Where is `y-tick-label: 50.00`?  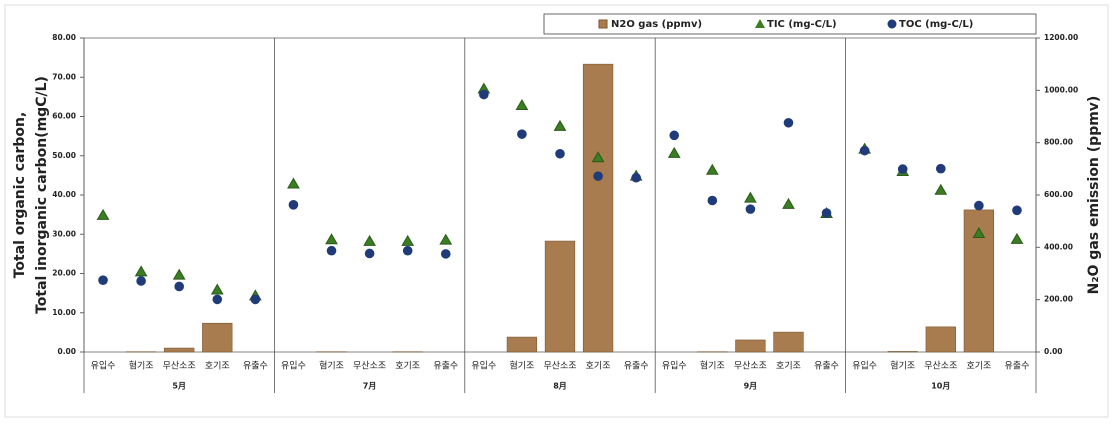
y-tick-label: 50.00 is located at coordinates (64, 155).